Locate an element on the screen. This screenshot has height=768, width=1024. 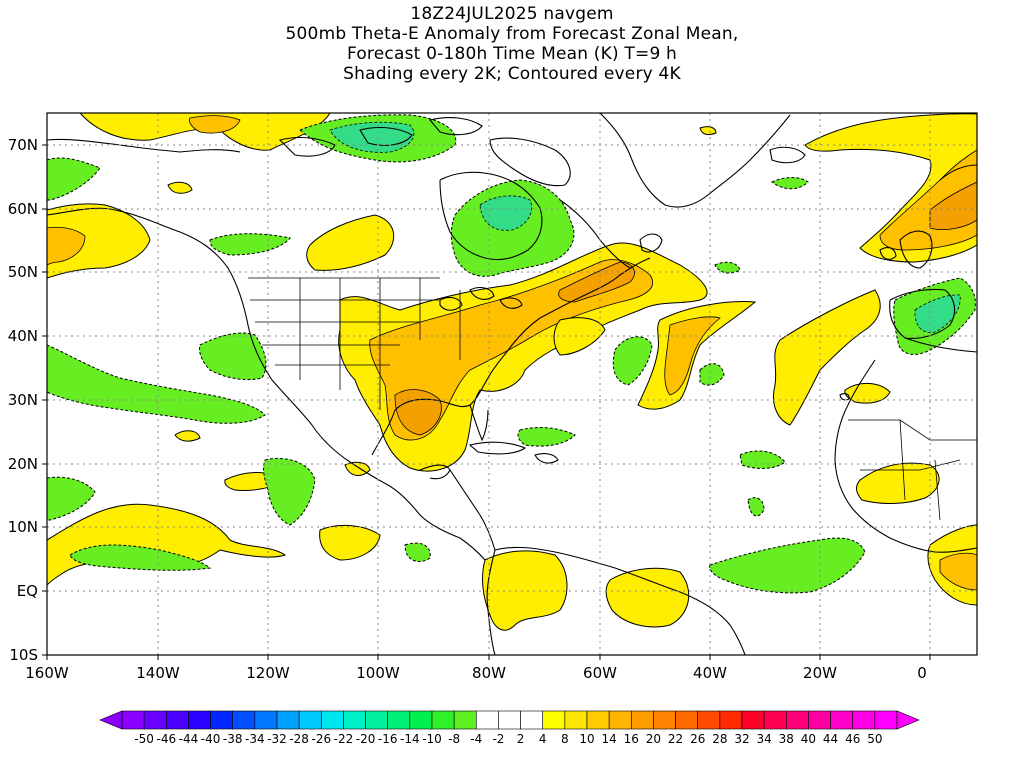
colorbar-label: 44 is located at coordinates (830, 739).